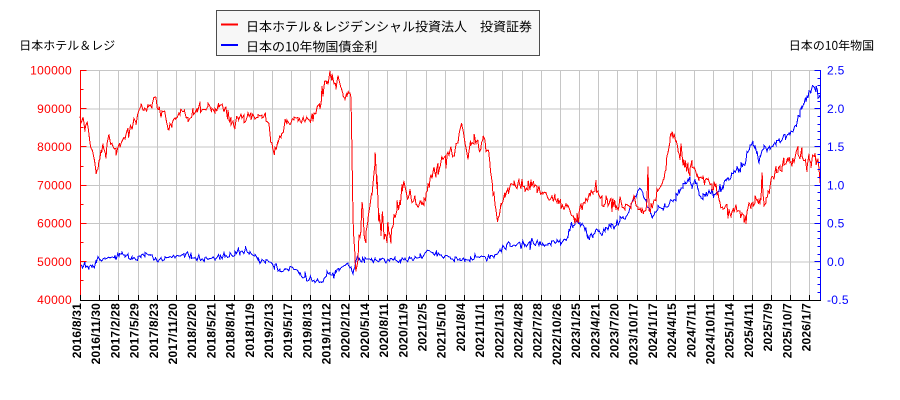  What do you see at coordinates (461, 327) in the screenshot?
I see `svg-text: 2021/8/4` at bounding box center [461, 327].